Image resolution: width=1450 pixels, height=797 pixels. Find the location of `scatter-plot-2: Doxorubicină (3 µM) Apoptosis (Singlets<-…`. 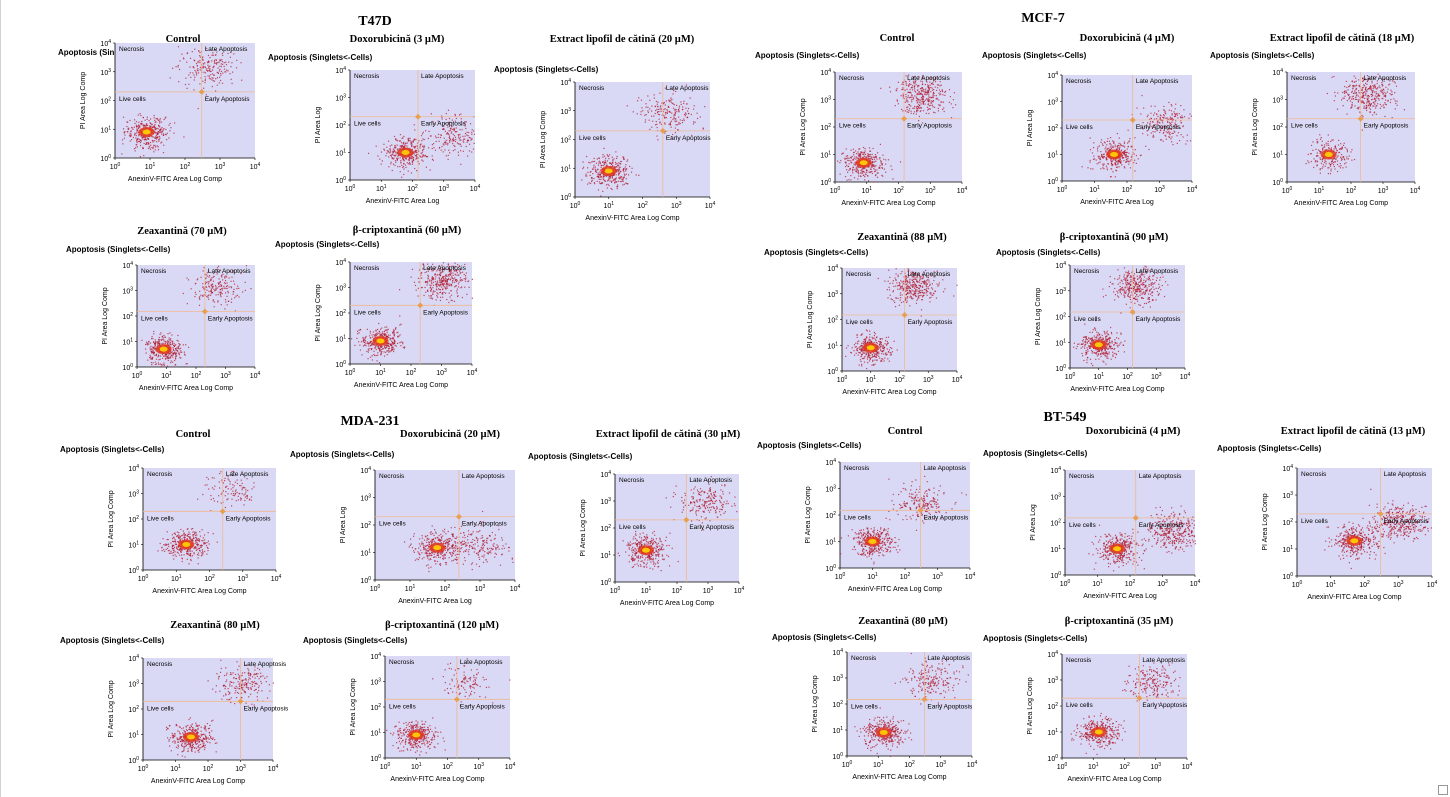

scatter-plot-2: Doxorubicină (3 µM) Apoptosis (Singlets<-… is located at coordinates (374, 119).